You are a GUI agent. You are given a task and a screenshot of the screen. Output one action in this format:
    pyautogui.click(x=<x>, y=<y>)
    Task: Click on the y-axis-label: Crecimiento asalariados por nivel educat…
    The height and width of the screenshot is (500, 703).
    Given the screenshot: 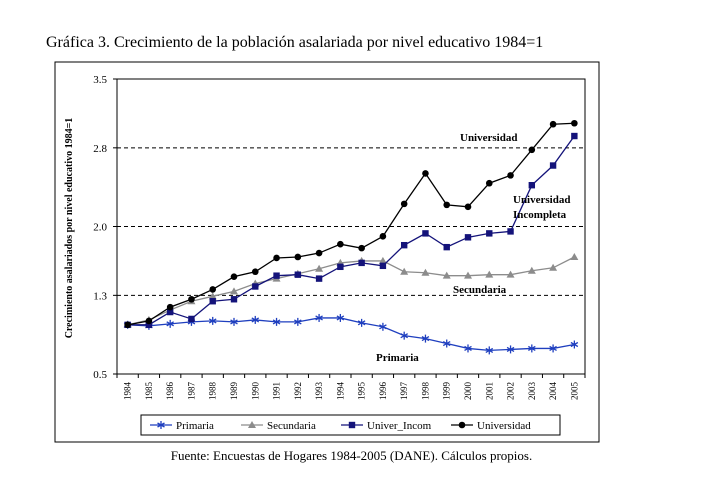 What is the action you would take?
    pyautogui.click(x=69, y=228)
    